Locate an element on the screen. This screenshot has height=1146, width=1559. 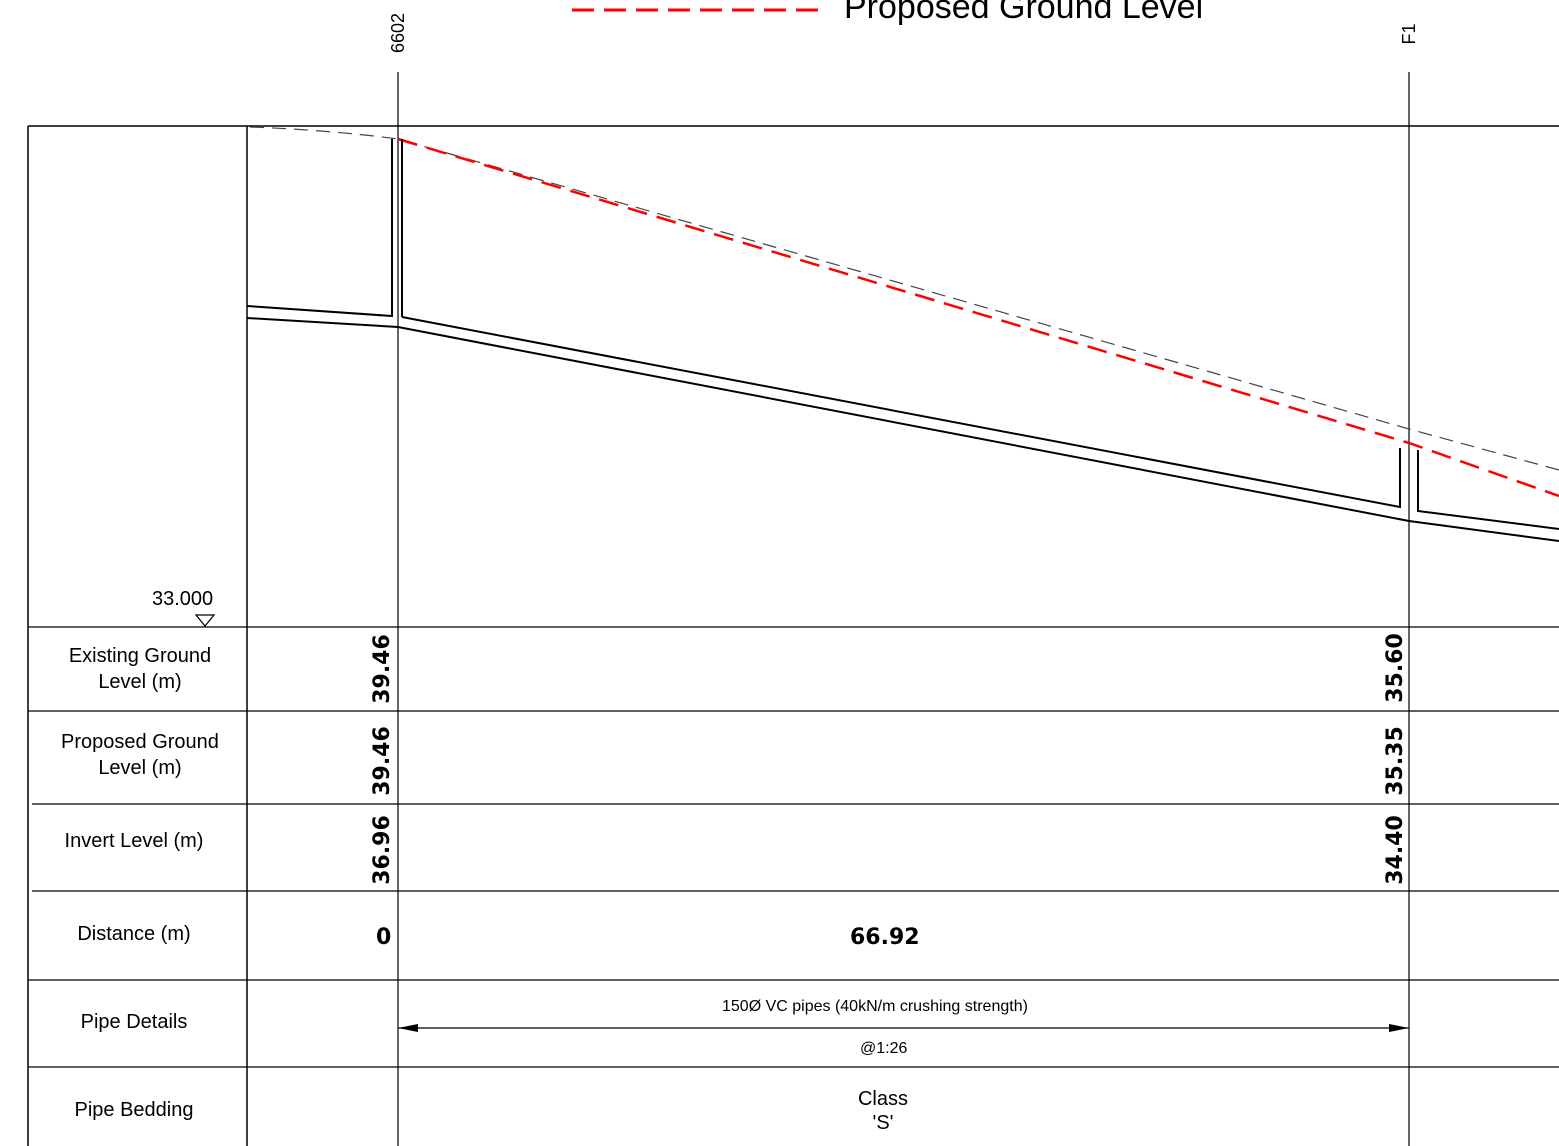
legend-proposed-label: Proposed Ground Level is located at coordinates (1024, 13).